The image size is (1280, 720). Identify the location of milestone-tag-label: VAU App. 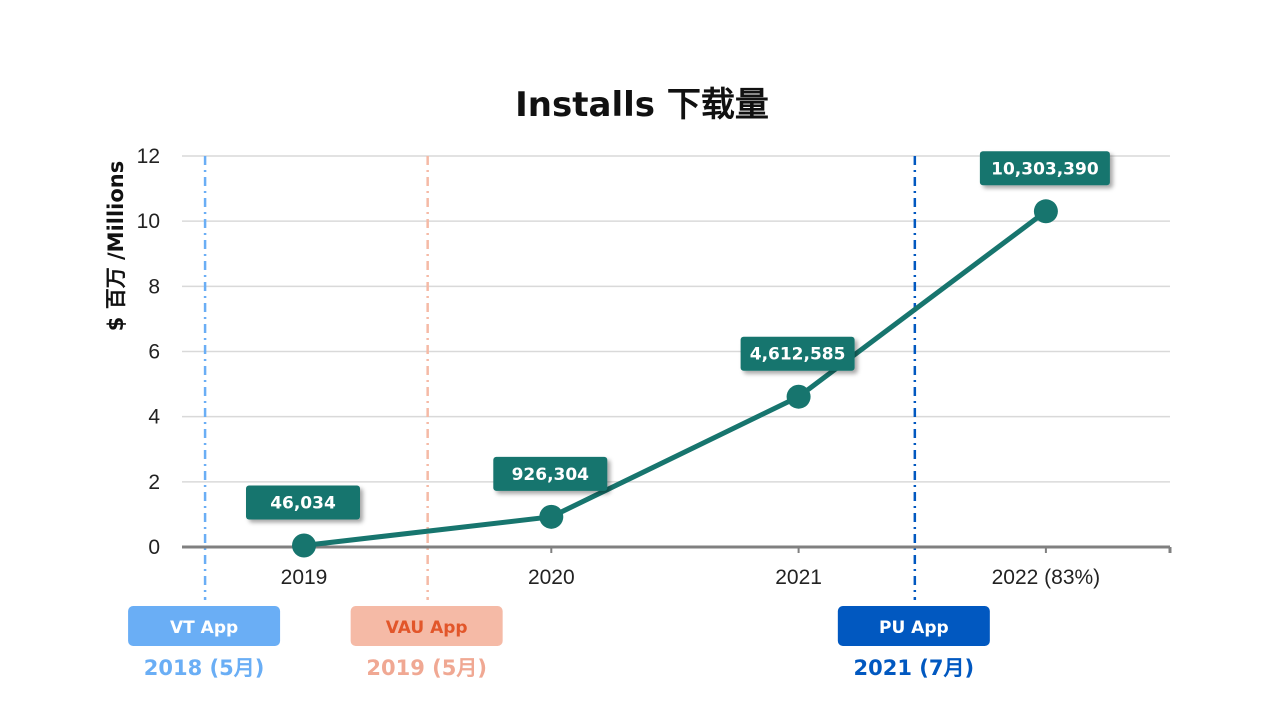
(427, 628).